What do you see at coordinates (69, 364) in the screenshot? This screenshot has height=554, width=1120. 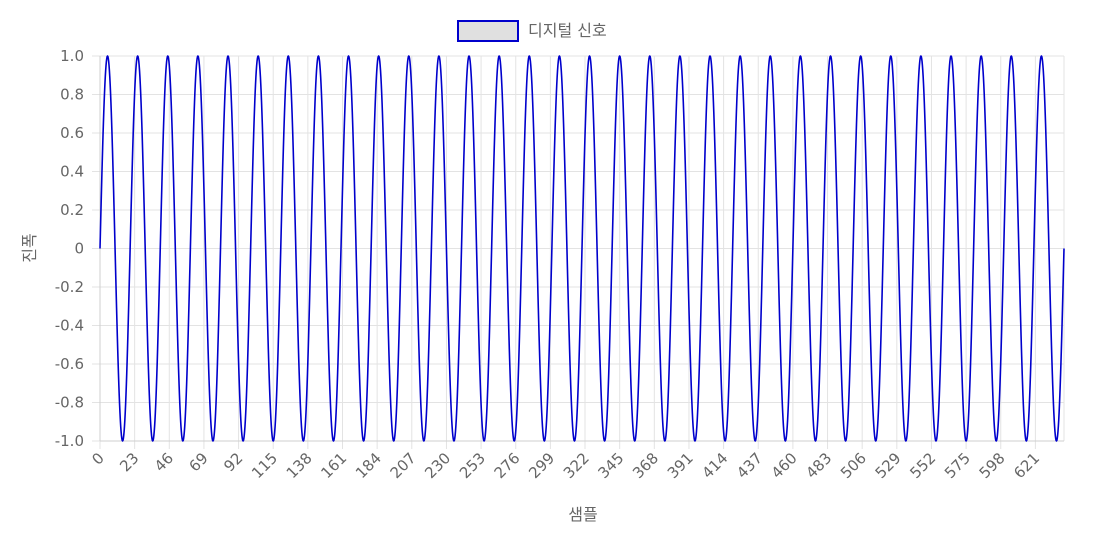 I see `y-tick-label: -0.6` at bounding box center [69, 364].